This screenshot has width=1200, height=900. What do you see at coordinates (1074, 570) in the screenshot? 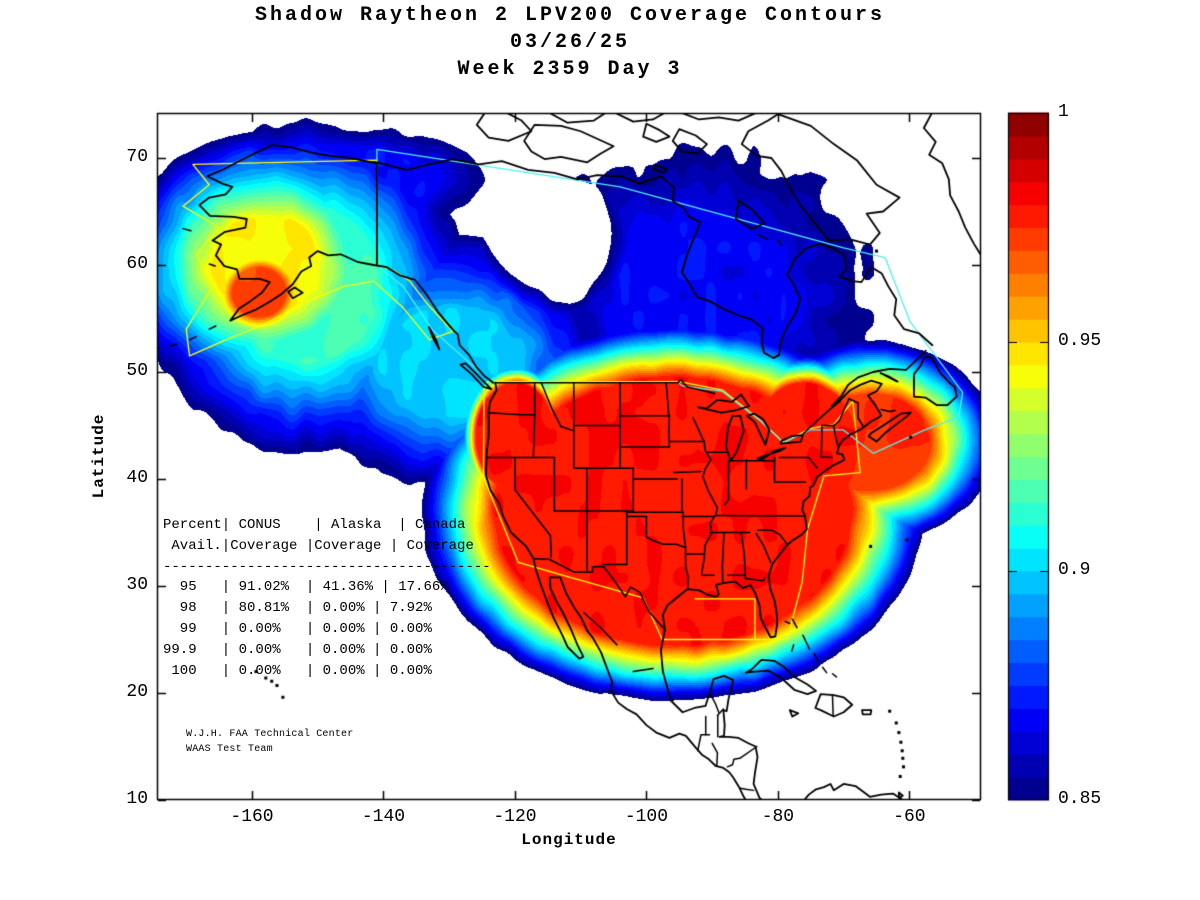
I see `colorbar-tick-label: 0.9` at bounding box center [1074, 570].